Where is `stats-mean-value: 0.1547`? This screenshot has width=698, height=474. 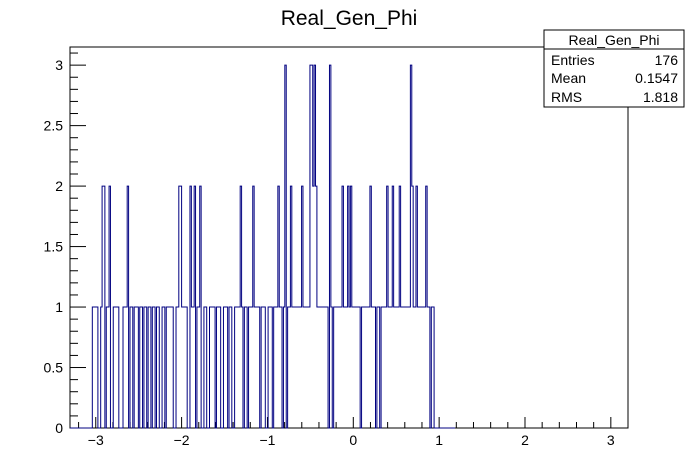
stats-mean-value: 0.1547 is located at coordinates (656, 78).